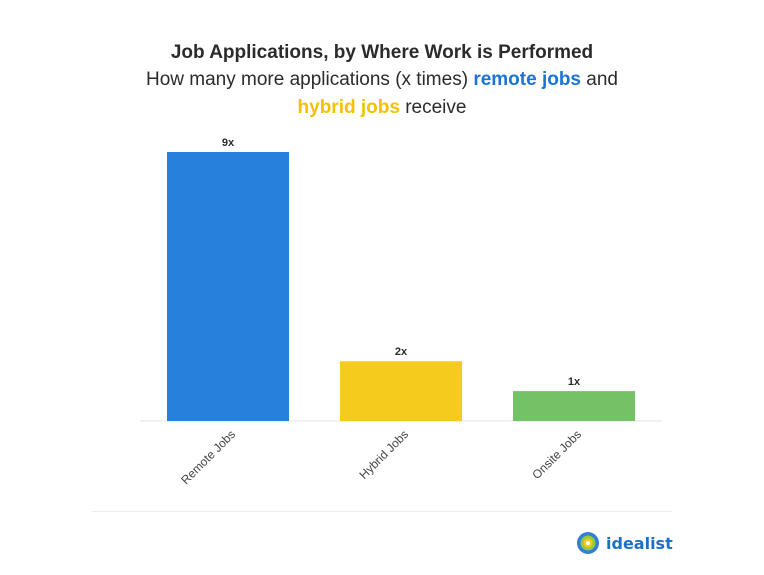 Image resolution: width=764 pixels, height=575 pixels. Describe the element at coordinates (639, 543) in the screenshot. I see `idealist-logo-text: idealist` at that location.